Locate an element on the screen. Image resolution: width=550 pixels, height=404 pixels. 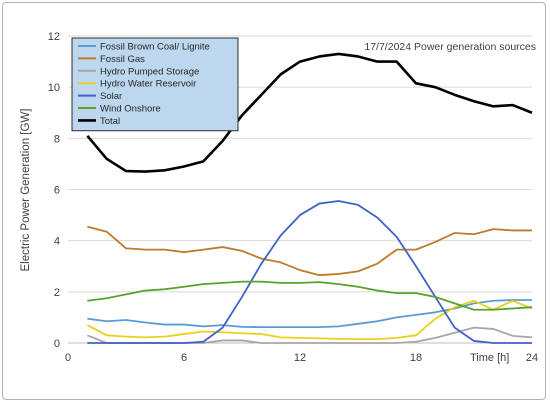
legend-box is located at coordinates (155, 84).